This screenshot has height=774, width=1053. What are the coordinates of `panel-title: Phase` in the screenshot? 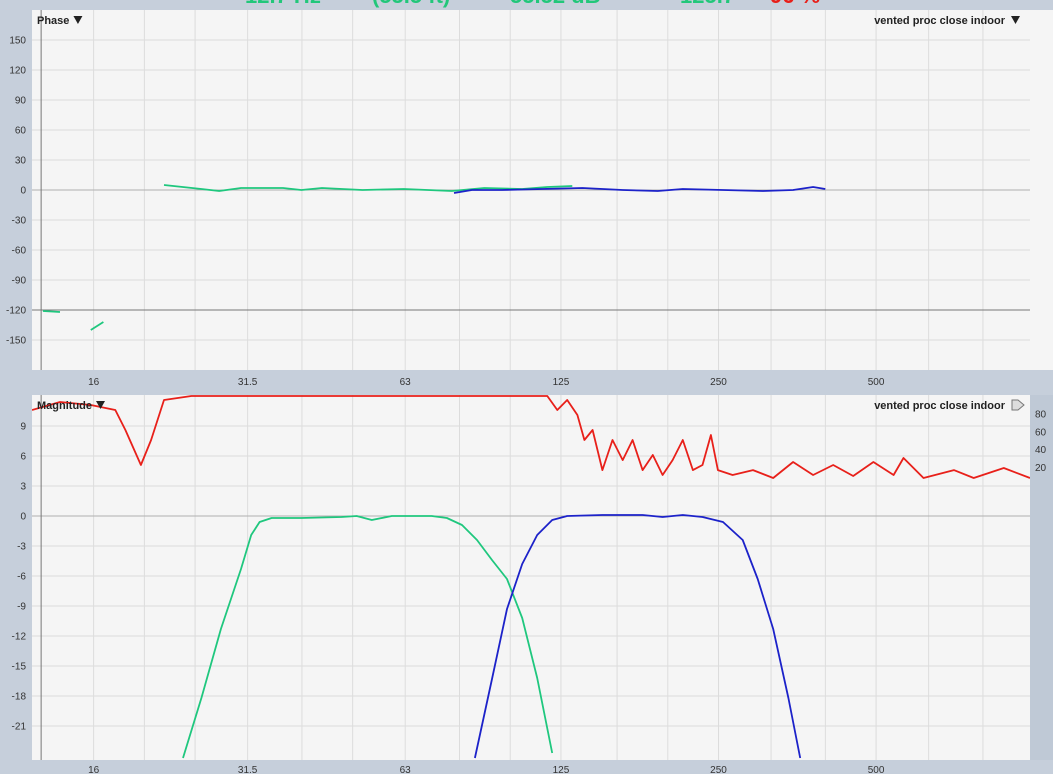 It's located at (53, 21).